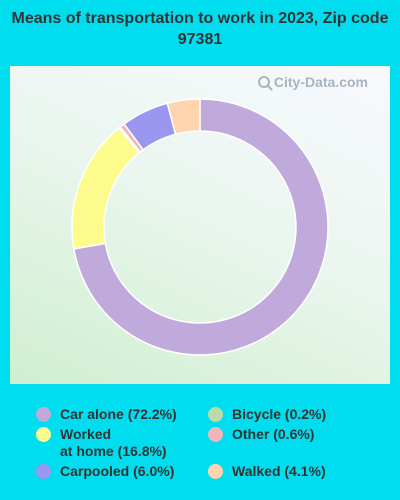 This screenshot has width=400, height=500. What do you see at coordinates (279, 414) in the screenshot?
I see `legend-label-1: Bicycle (0.2%)` at bounding box center [279, 414].